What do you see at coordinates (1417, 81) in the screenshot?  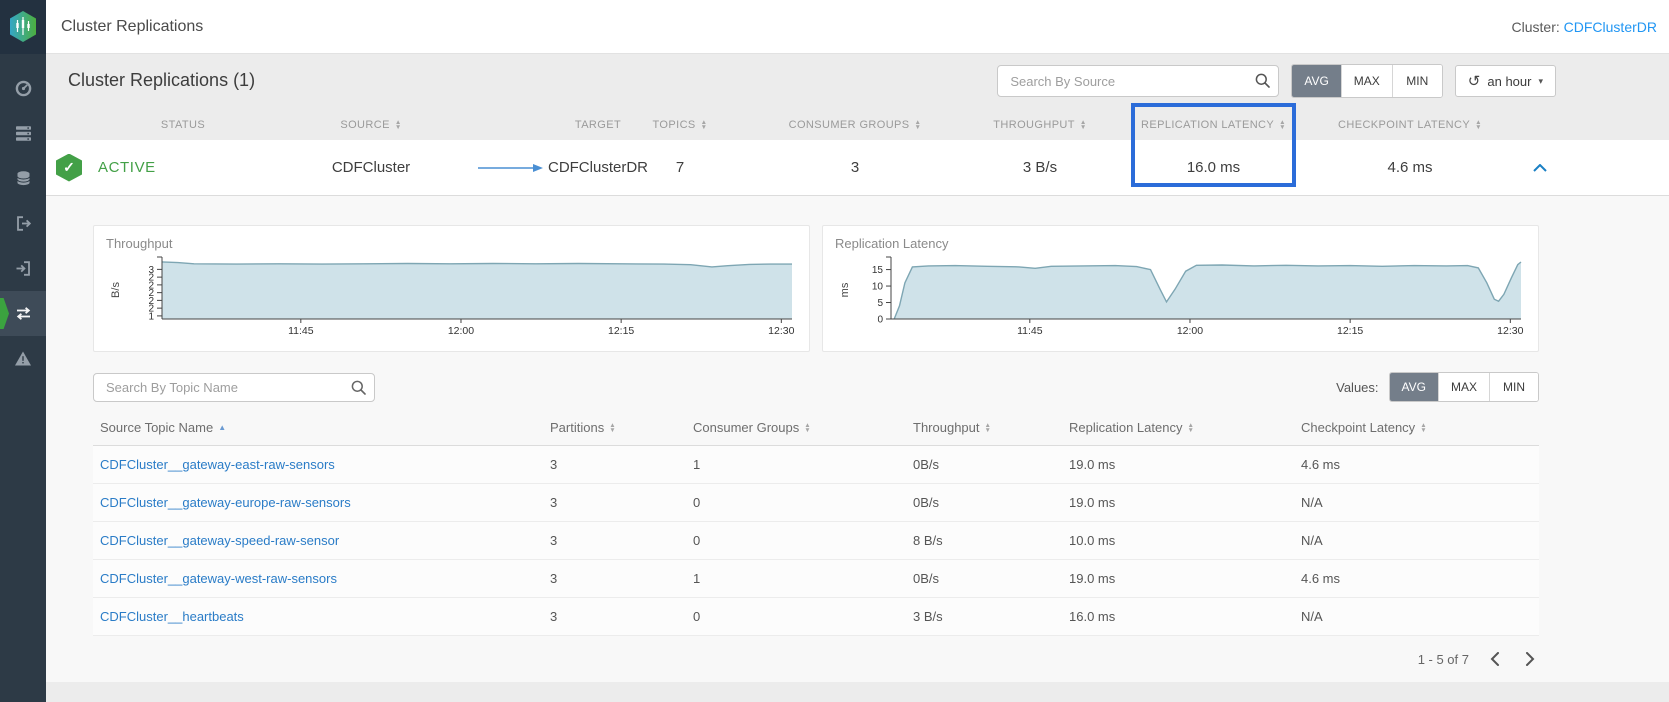 I see `min-button: MIN` at bounding box center [1417, 81].